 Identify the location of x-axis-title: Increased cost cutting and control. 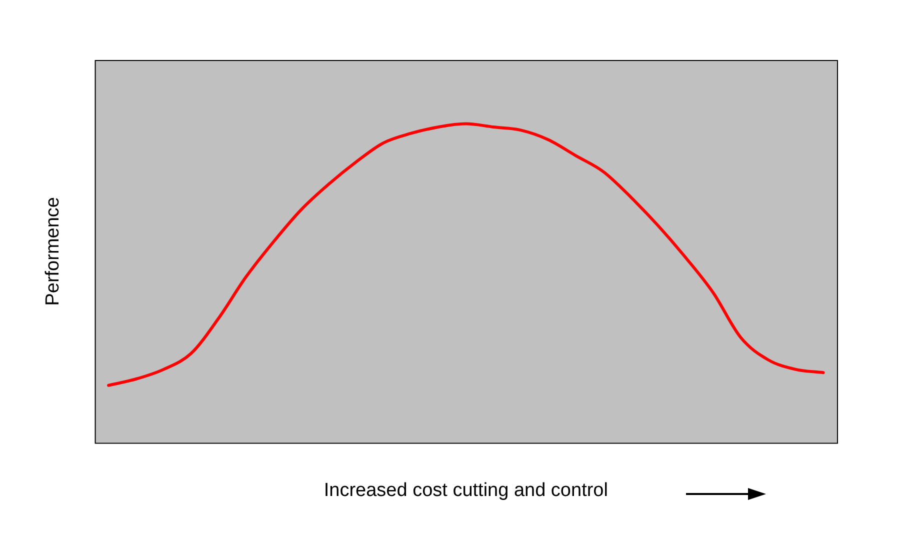
(466, 490).